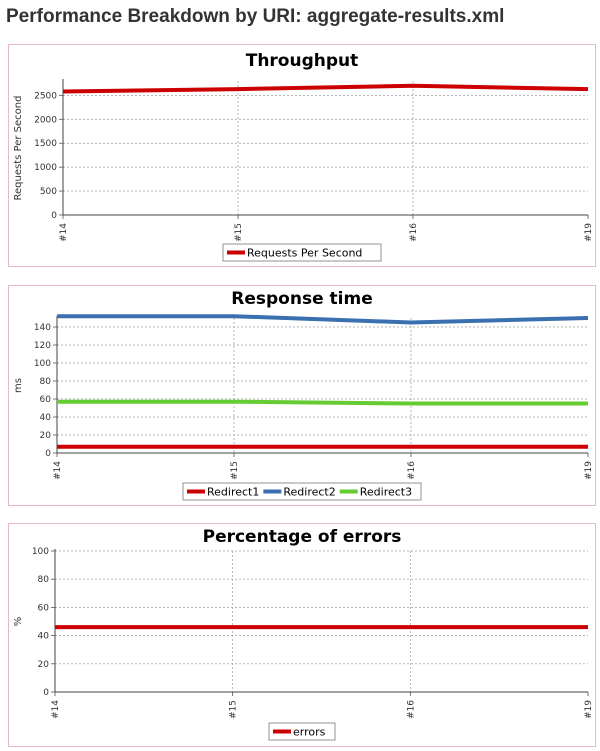  I want to click on legend: errors, so click(302, 731).